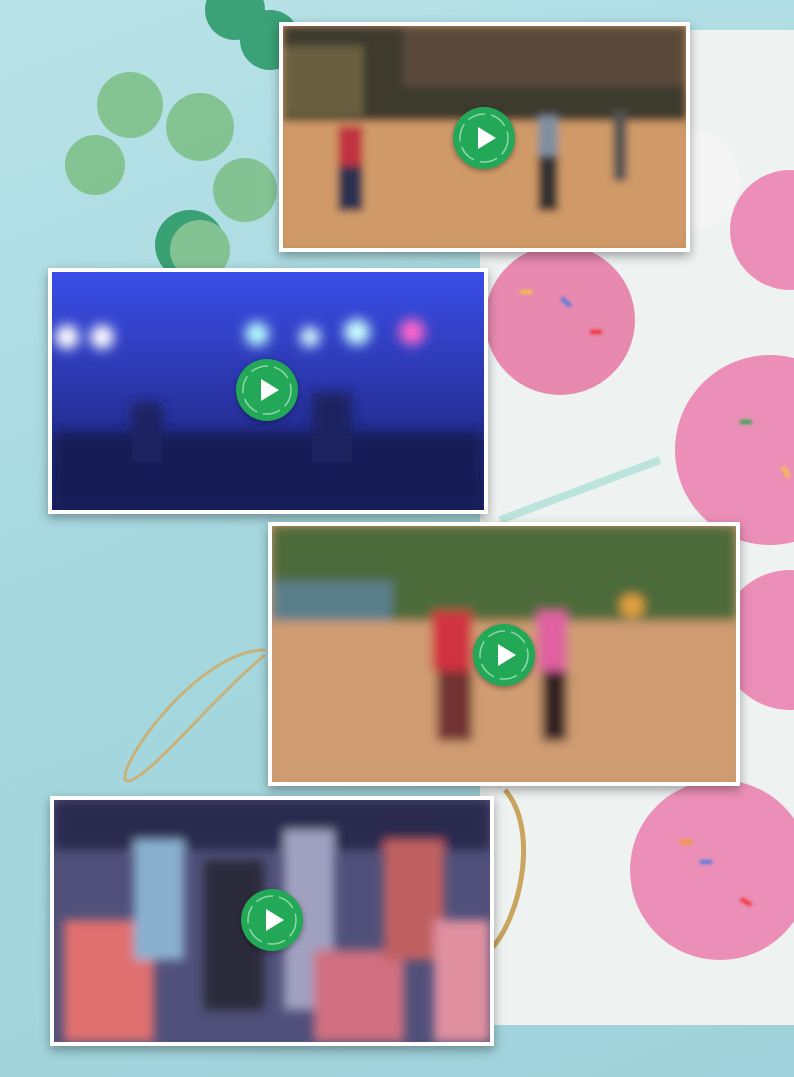  Describe the element at coordinates (182, 140) in the screenshot. I see `confetti` at that location.